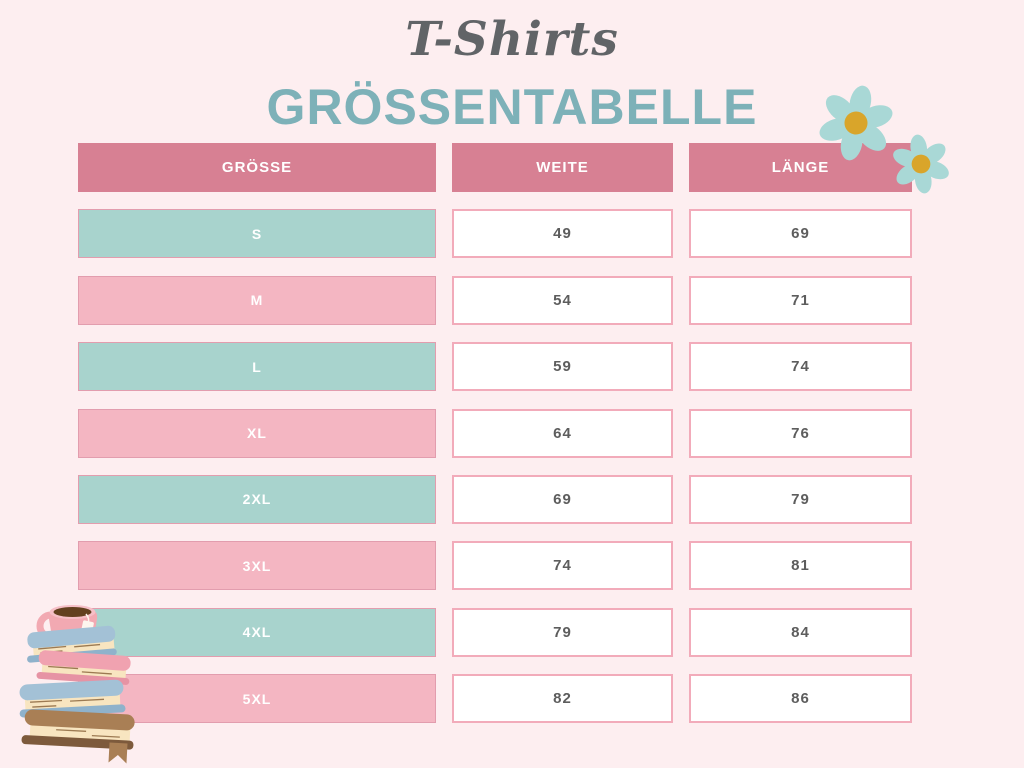 This screenshot has height=768, width=1024. I want to click on laenge-cell: 69, so click(800, 234).